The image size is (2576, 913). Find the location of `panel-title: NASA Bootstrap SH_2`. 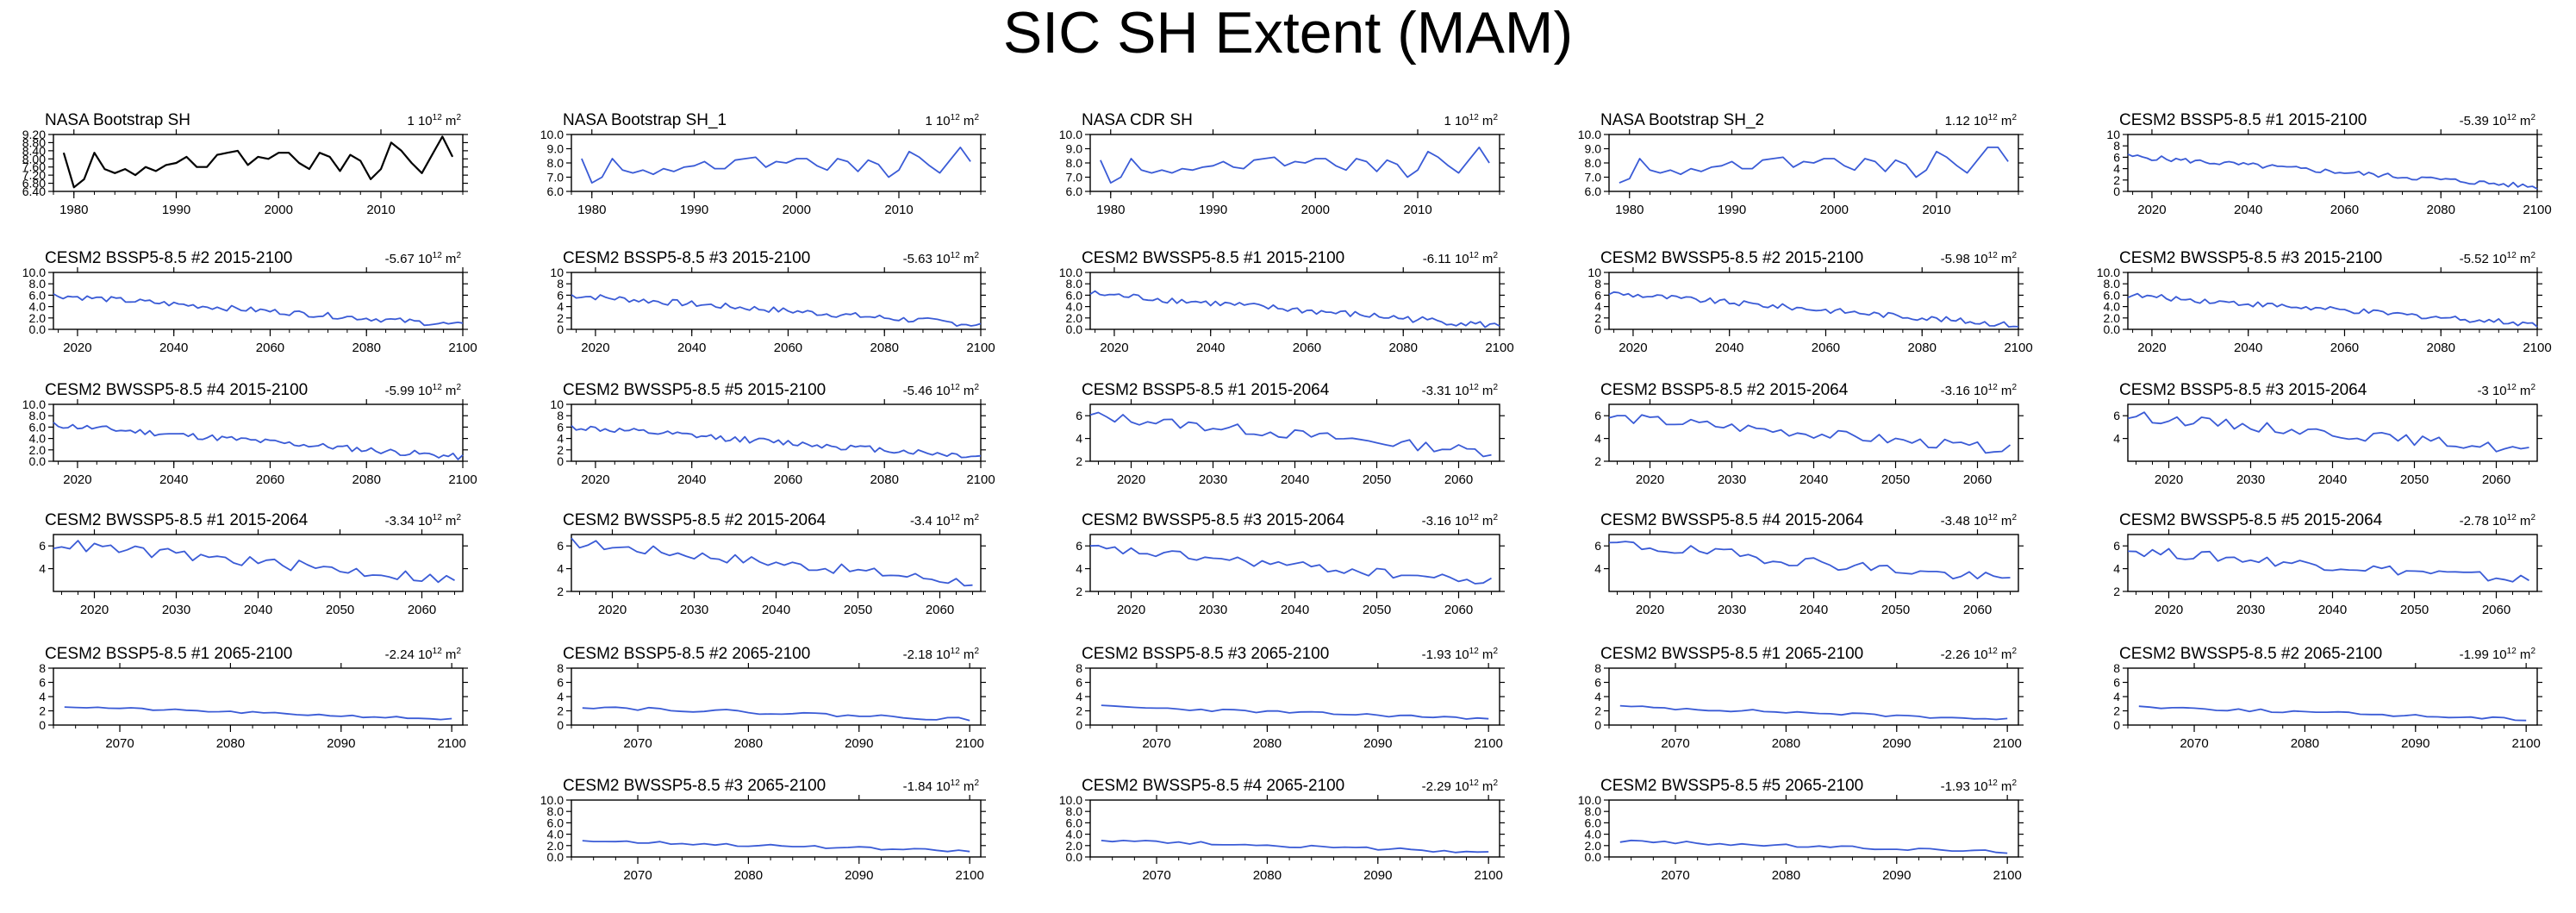

panel-title: NASA Bootstrap SH_2 is located at coordinates (1682, 120).